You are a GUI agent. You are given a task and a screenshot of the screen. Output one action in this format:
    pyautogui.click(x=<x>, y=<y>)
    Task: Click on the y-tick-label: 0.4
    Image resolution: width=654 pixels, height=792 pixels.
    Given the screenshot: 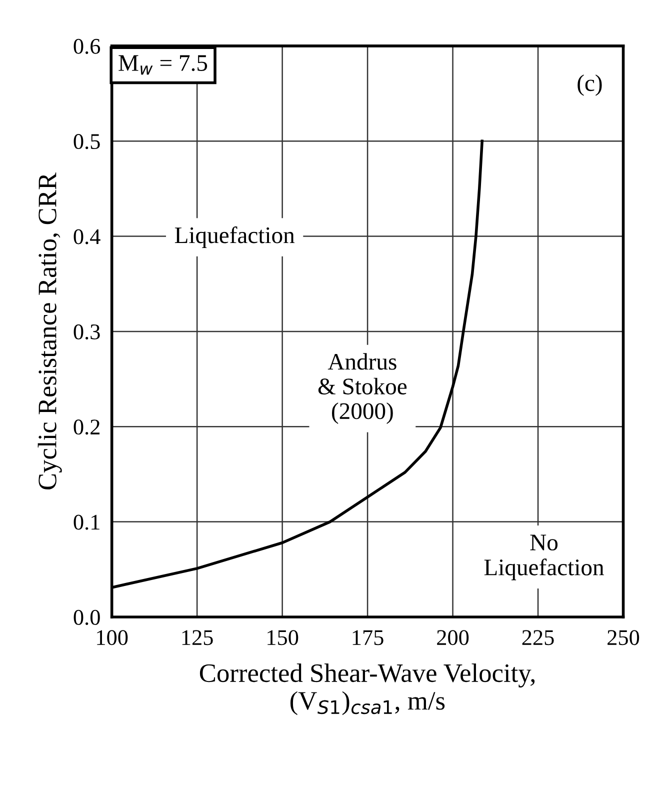 What is the action you would take?
    pyautogui.click(x=87, y=236)
    